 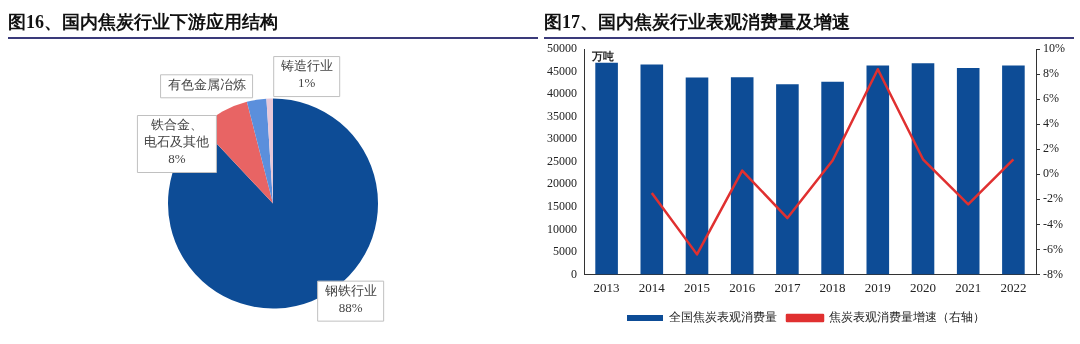 What do you see at coordinates (562, 183) in the screenshot?
I see `y-tick-label: 20000` at bounding box center [562, 183].